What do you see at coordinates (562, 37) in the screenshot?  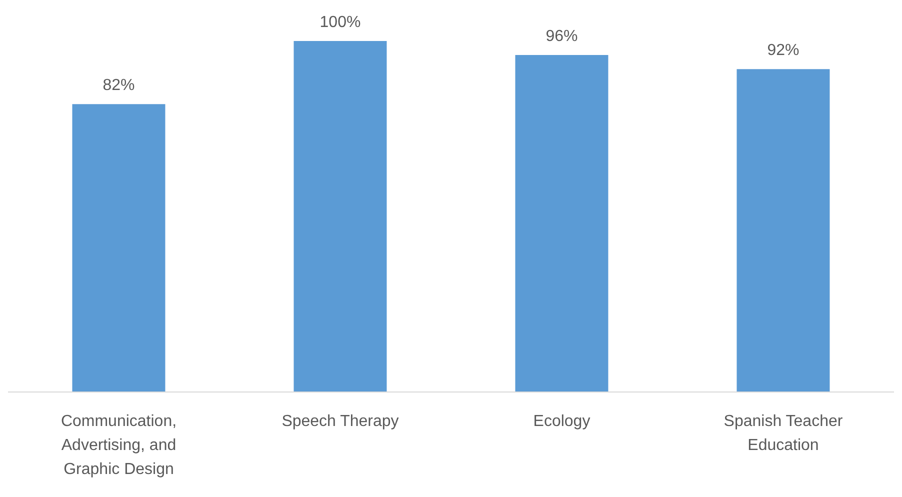 I see `data-label: 96%` at bounding box center [562, 37].